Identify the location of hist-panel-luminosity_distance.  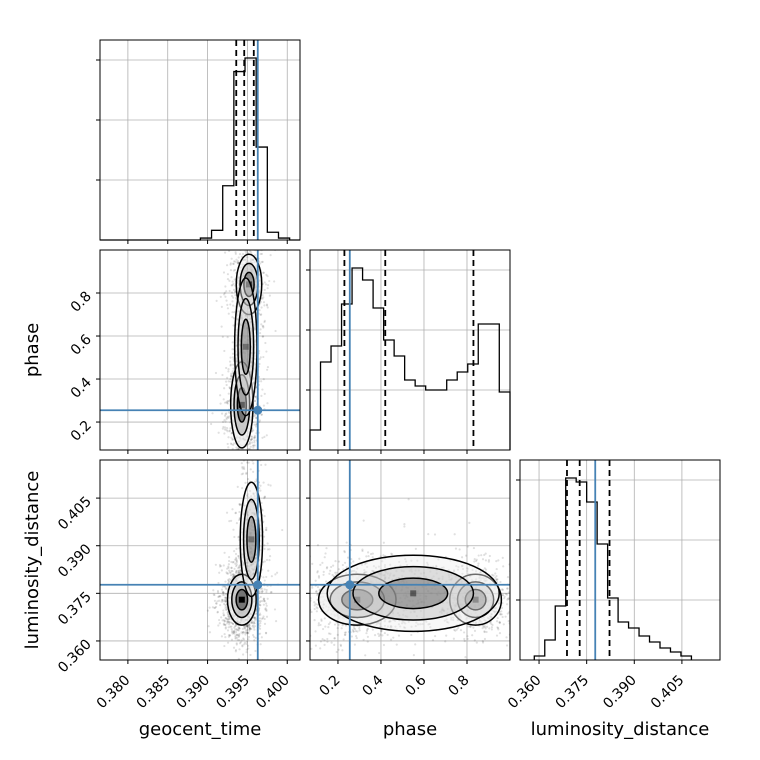
(620, 560).